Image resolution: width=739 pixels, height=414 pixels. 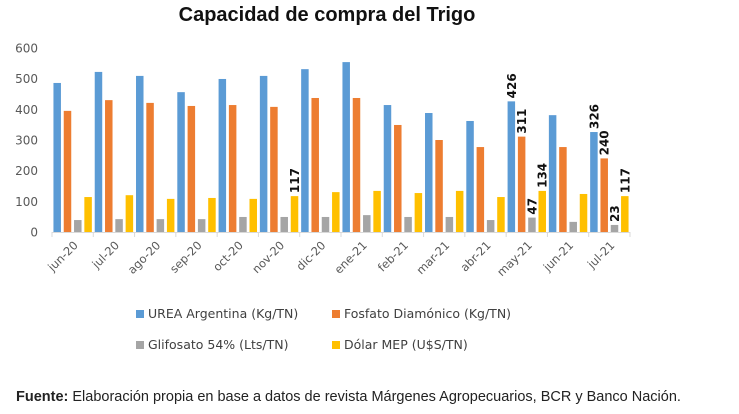 I want to click on y-tick-label: 300, so click(x=26, y=141).